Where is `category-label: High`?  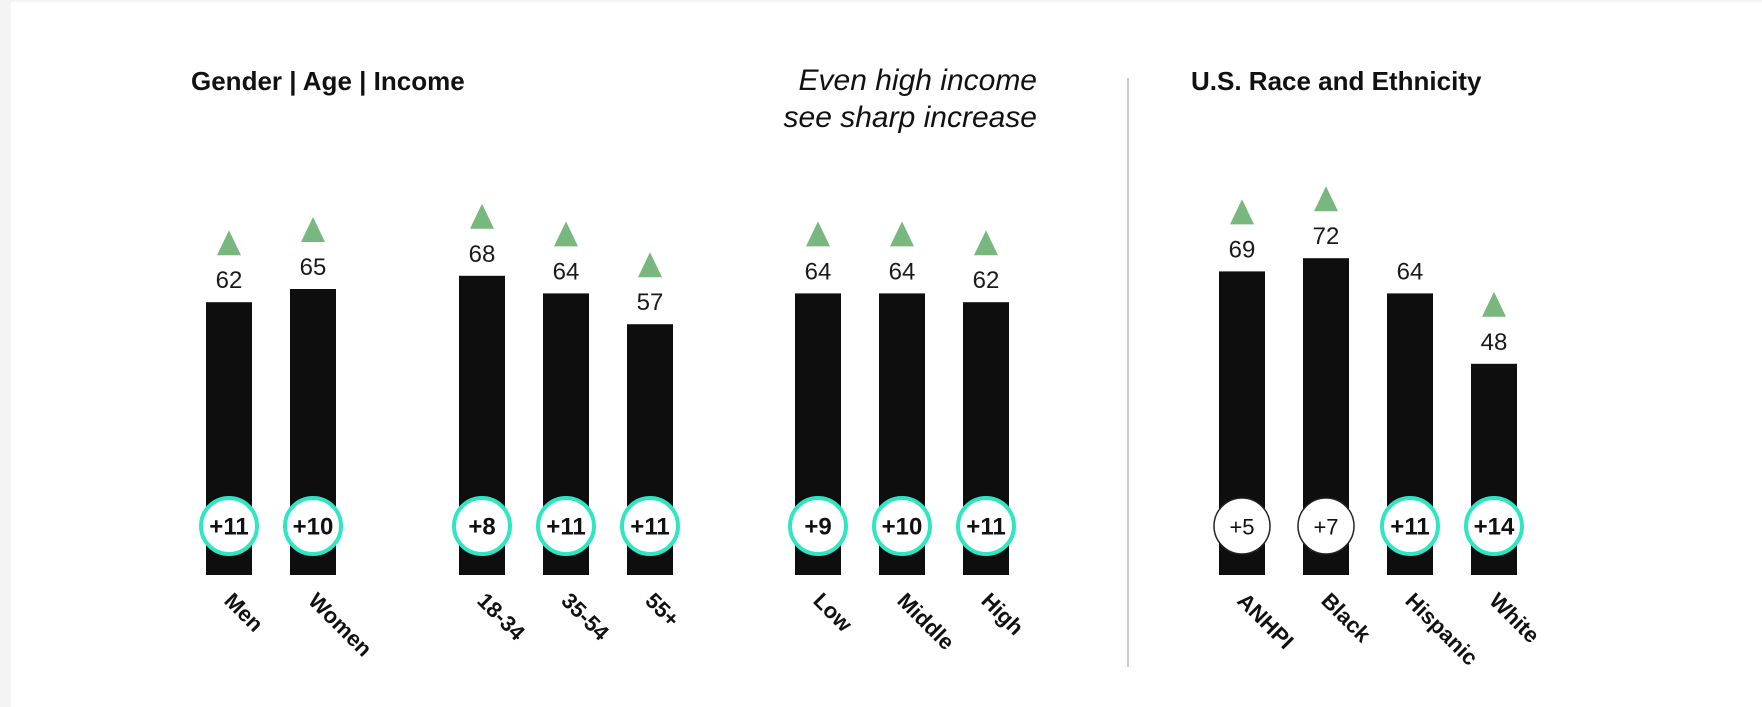 category-label: High is located at coordinates (1002, 614).